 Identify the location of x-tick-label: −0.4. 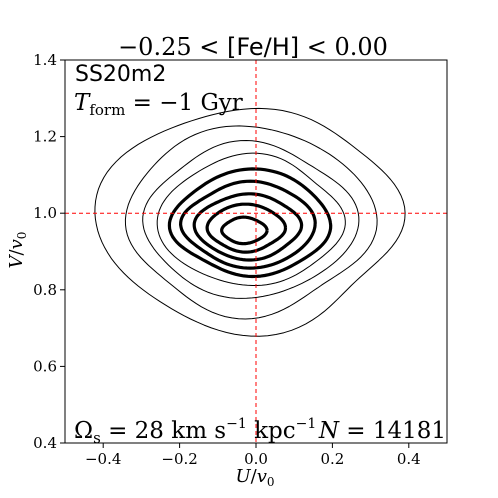
(103, 459).